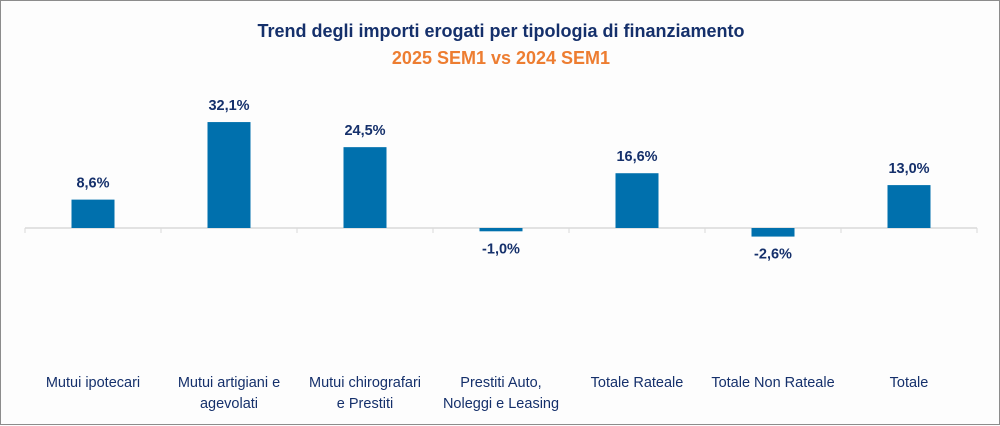 The height and width of the screenshot is (426, 1000). Describe the element at coordinates (501, 58) in the screenshot. I see `chart-subtitle: 2025 SEM1 vs 2024 SEM1` at that location.